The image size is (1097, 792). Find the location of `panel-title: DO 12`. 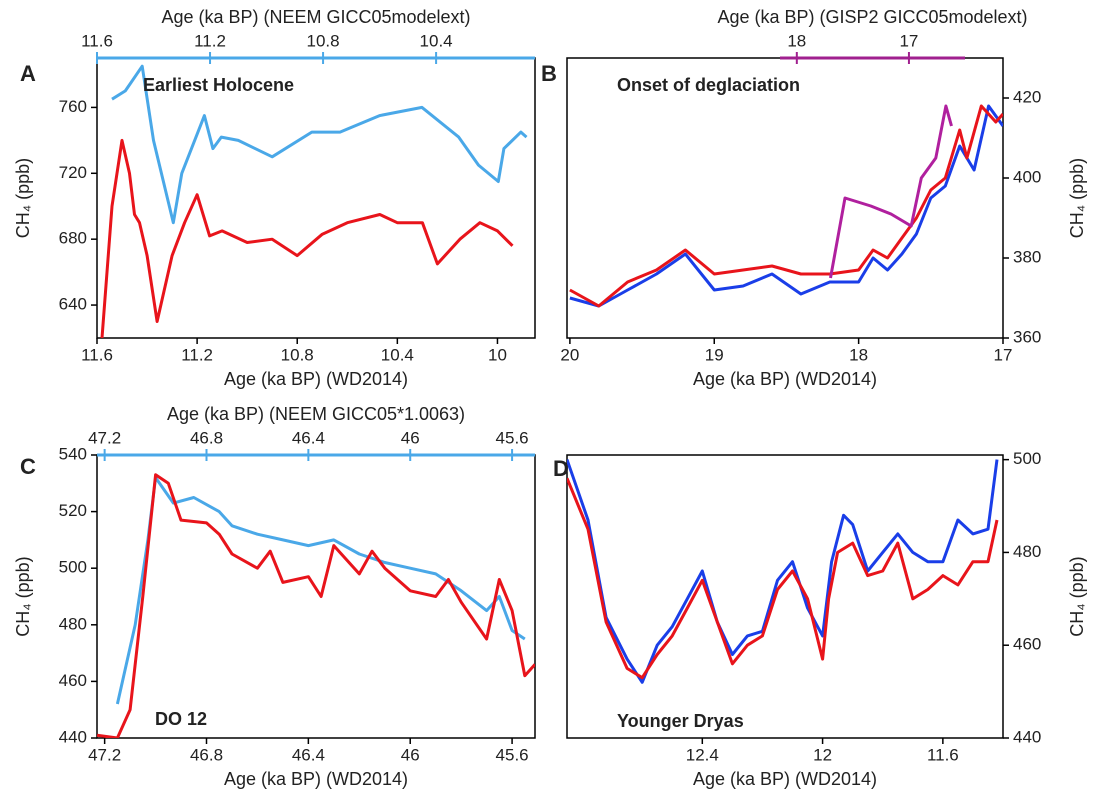

panel-title: DO 12 is located at coordinates (181, 719).